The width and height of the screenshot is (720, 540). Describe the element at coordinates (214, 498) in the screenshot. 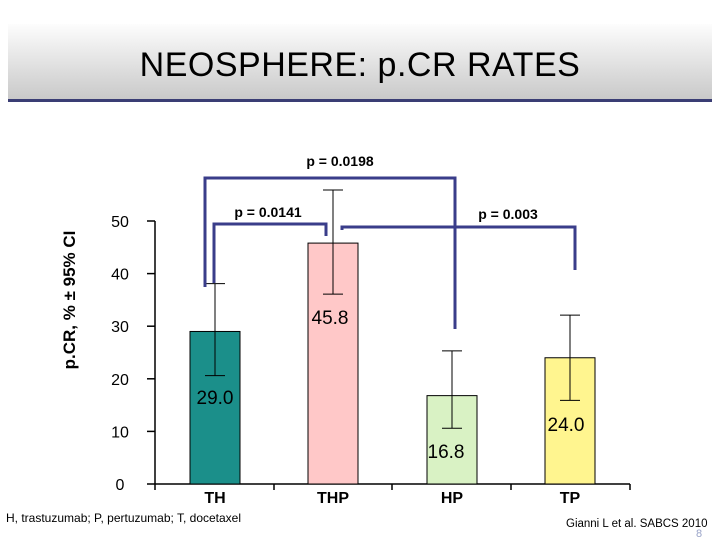

I see `category-label: TH` at that location.